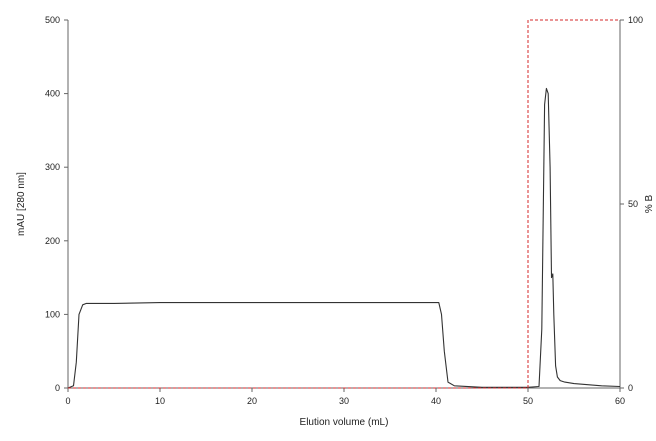 The height and width of the screenshot is (441, 656). Describe the element at coordinates (620, 401) in the screenshot. I see `x-tick-label: 60` at that location.